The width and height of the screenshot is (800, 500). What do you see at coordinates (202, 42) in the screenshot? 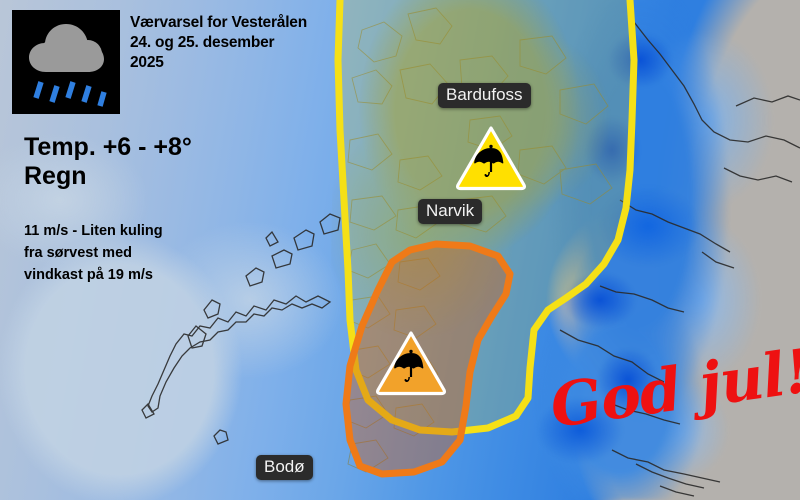
I see `title-line-2: 24. og 25. desember` at bounding box center [202, 42].